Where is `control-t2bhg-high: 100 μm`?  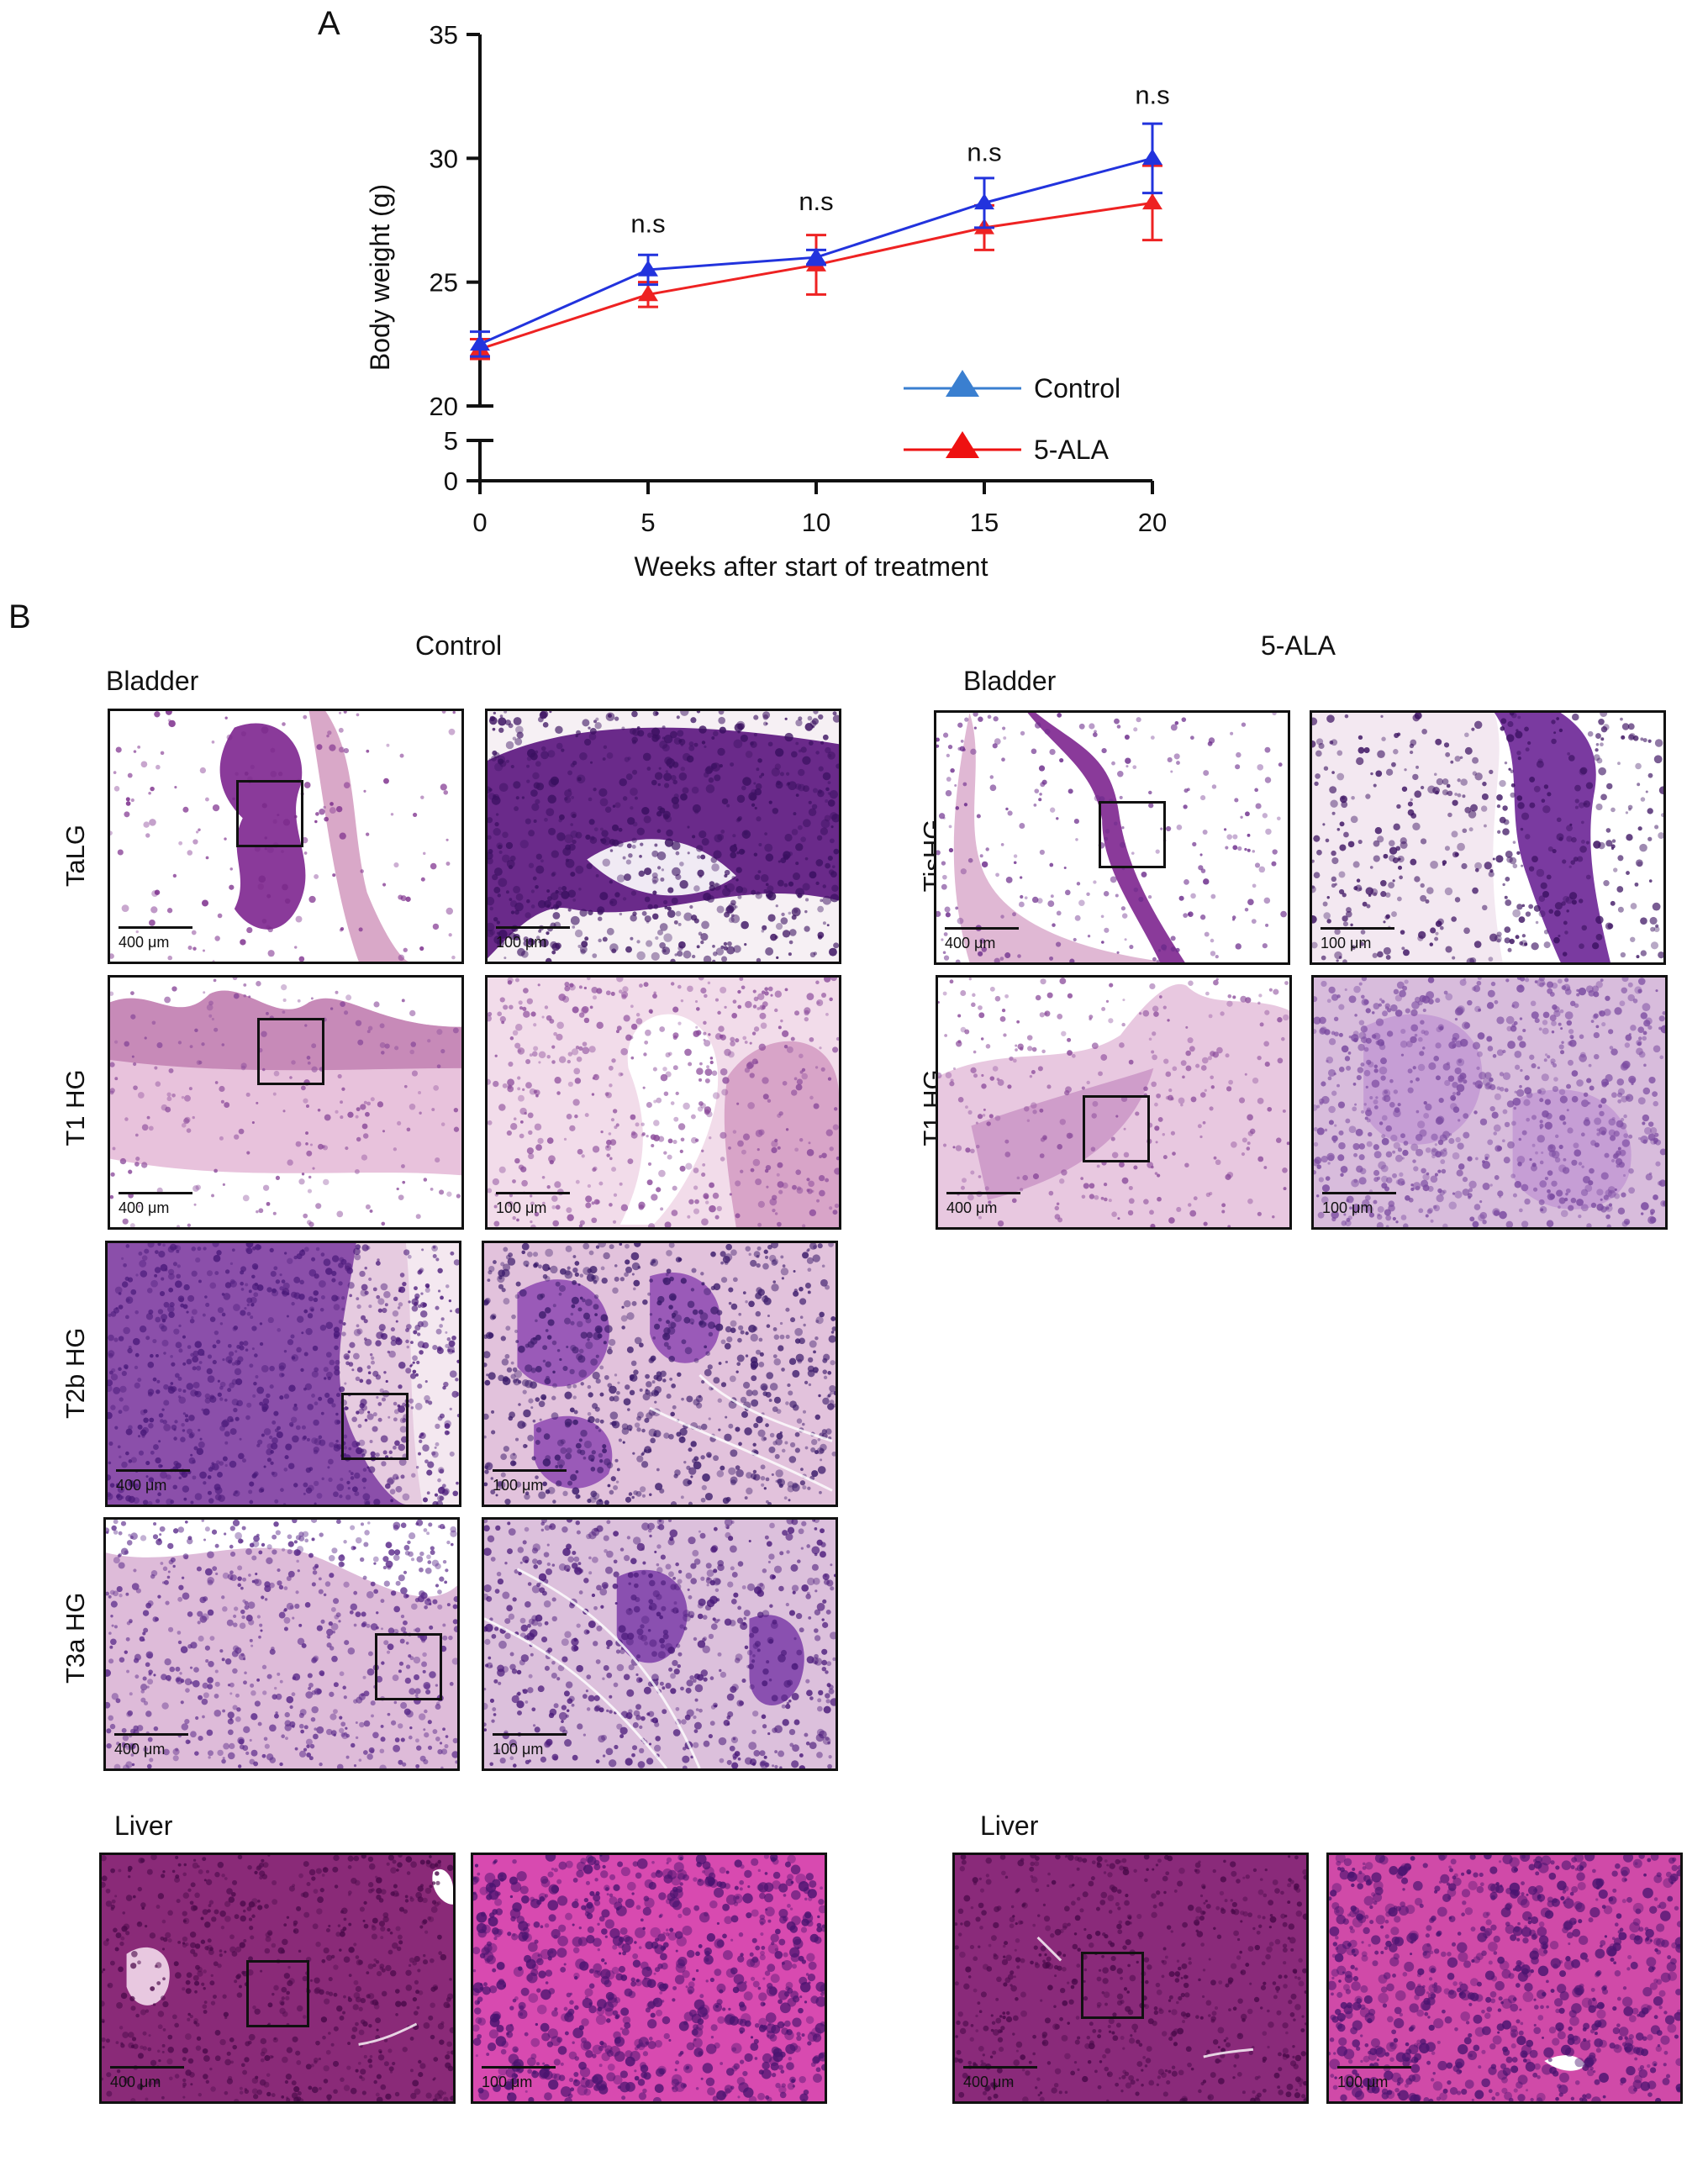 control-t2bhg-high: 100 μm is located at coordinates (660, 1374).